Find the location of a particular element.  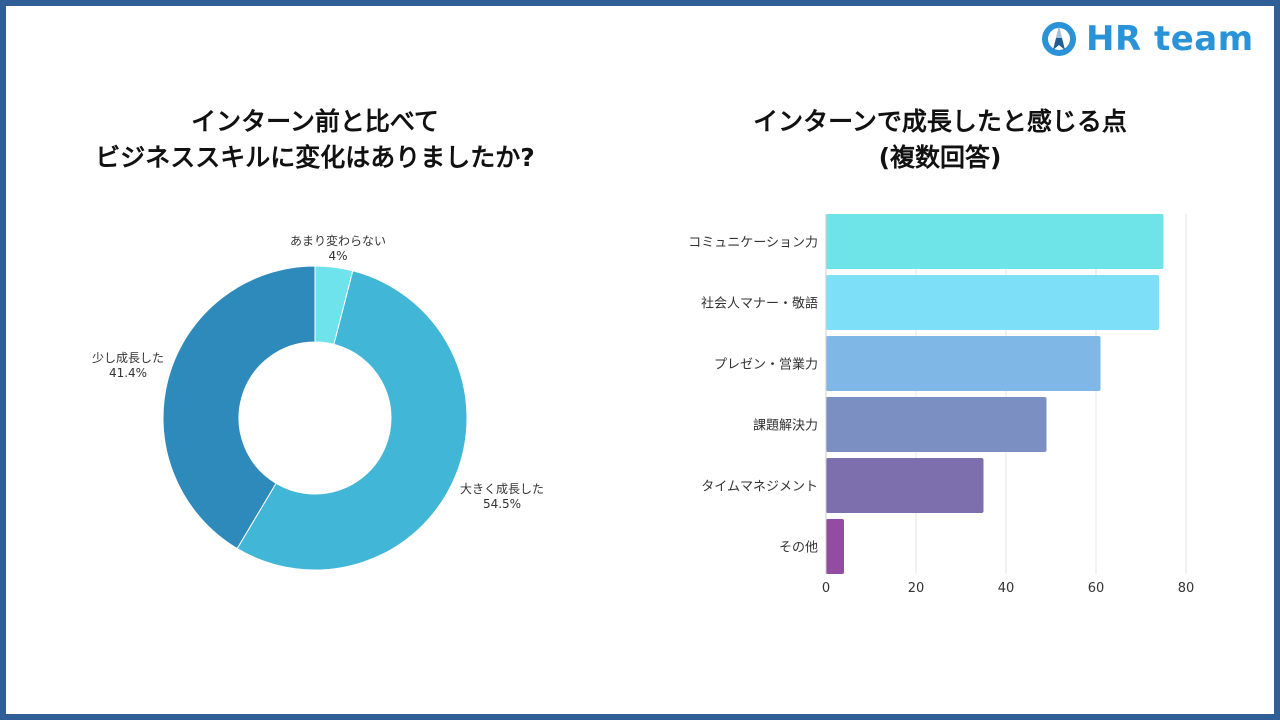

donut-chart-title-line-1: インターン前と比べて is located at coordinates (315, 121).